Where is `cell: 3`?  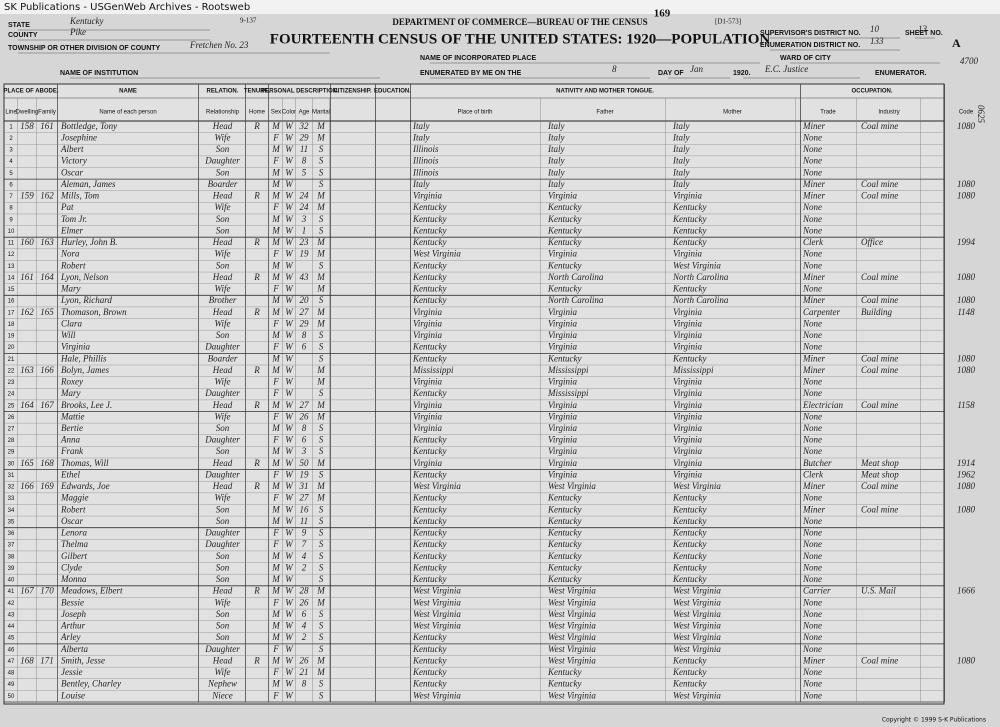 cell: 3 is located at coordinates (304, 219).